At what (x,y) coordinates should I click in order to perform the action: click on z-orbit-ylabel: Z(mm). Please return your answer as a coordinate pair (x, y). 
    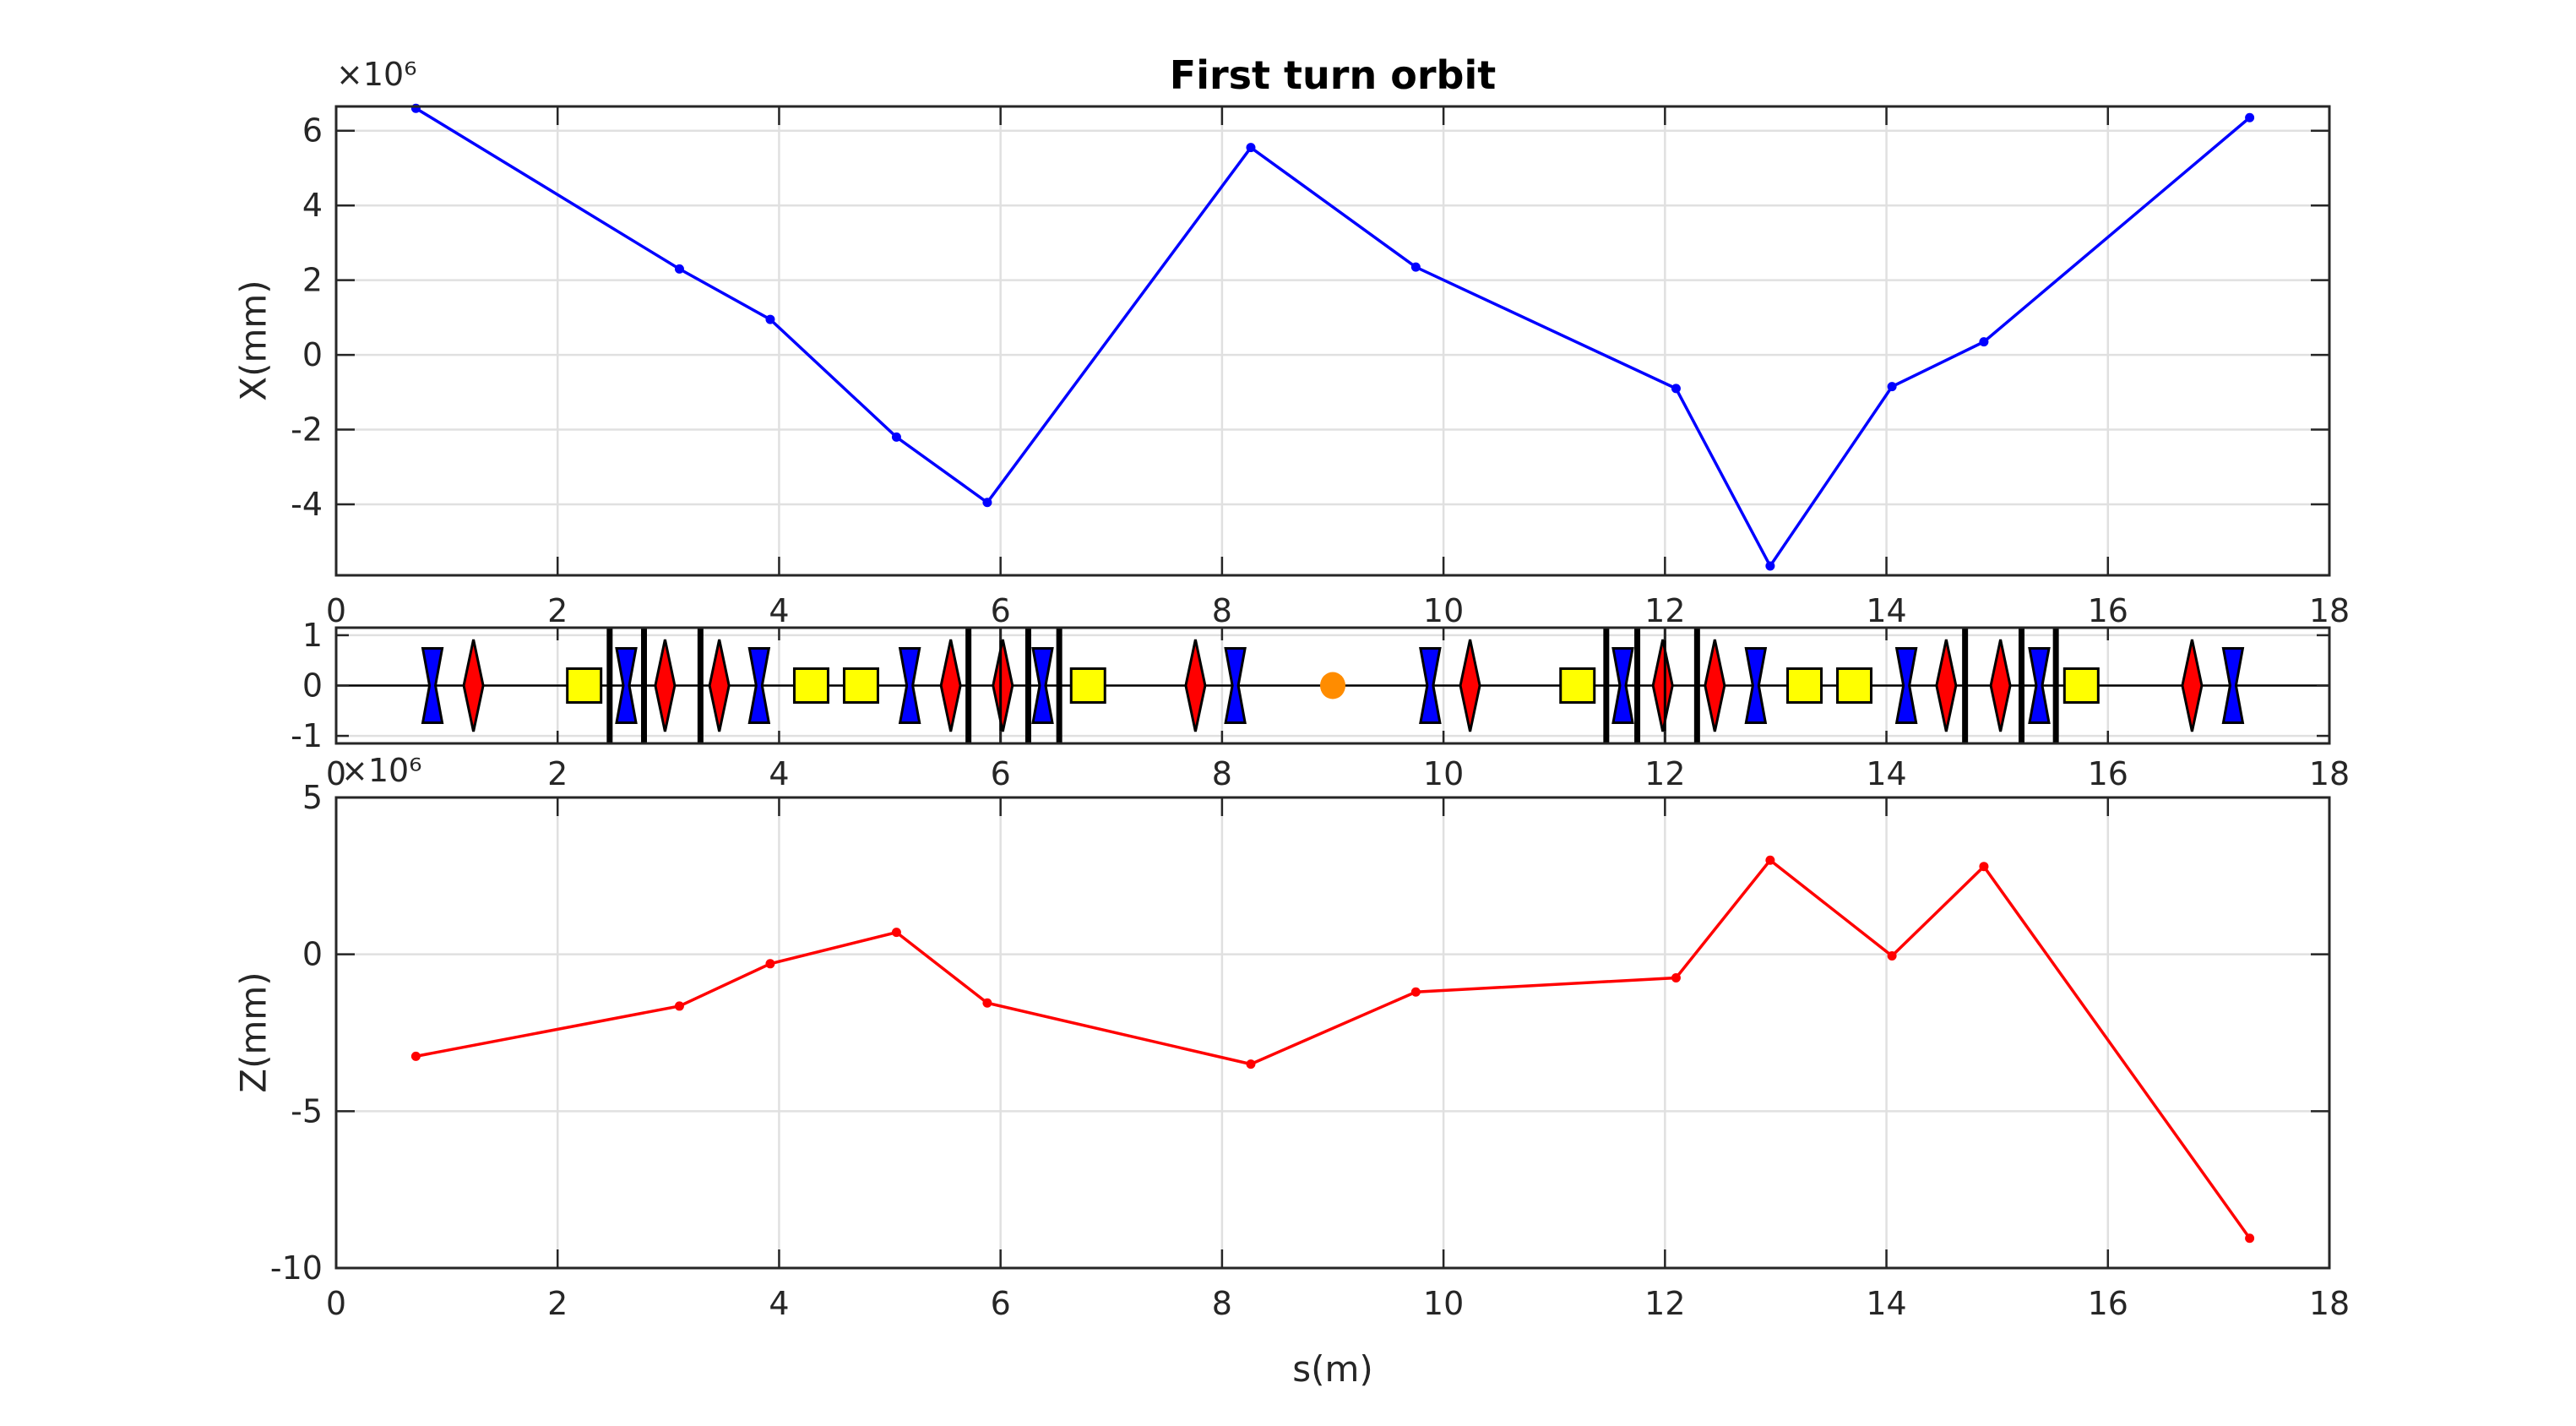
    Looking at the image, I should click on (253, 1032).